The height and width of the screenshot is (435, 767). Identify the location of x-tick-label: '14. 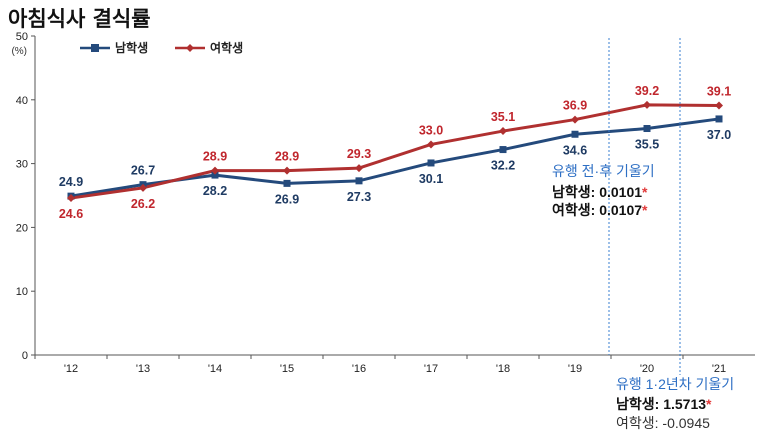
(215, 369).